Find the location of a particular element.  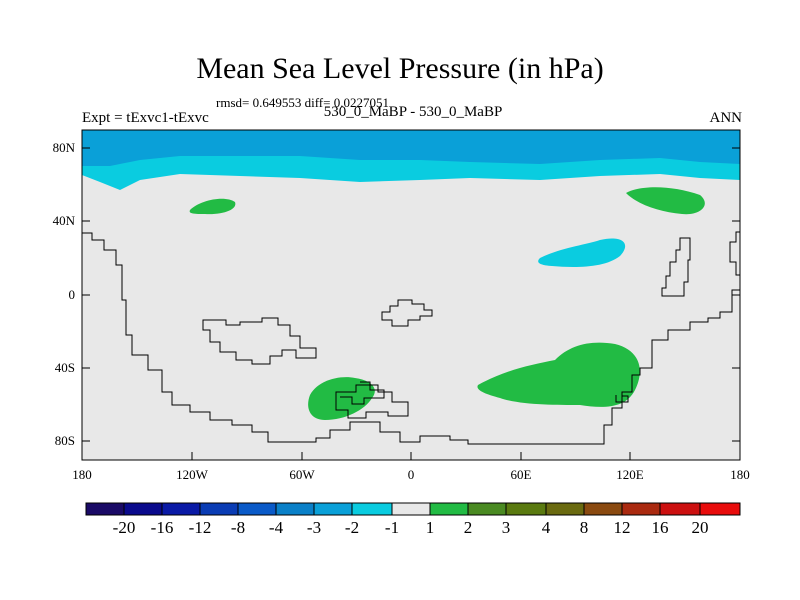

colorbar-label: 12 is located at coordinates (622, 527).